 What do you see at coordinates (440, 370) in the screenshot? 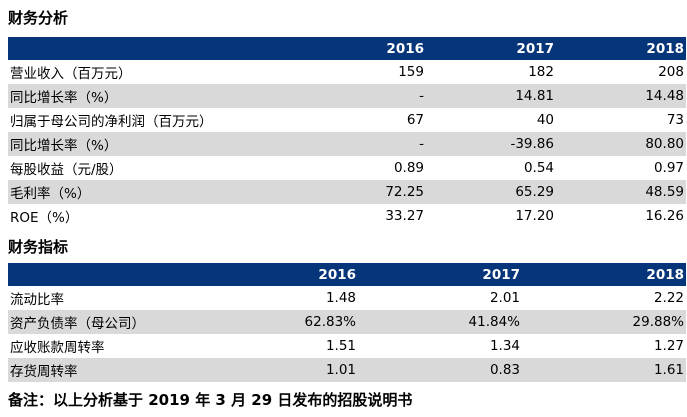
I see `cell-value: 0.83` at bounding box center [440, 370].